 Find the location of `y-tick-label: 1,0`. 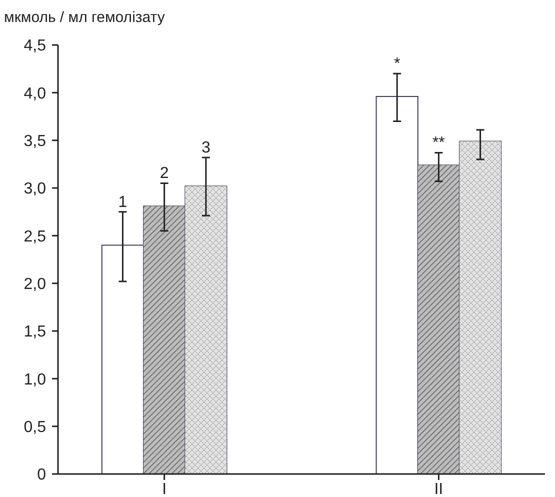

y-tick-label: 1,0 is located at coordinates (35, 379).